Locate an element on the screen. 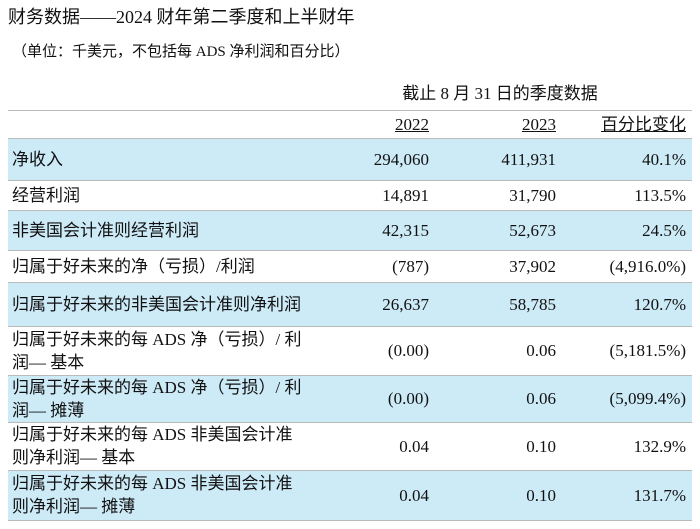 The height and width of the screenshot is (529, 700). value-cell: 113.5% is located at coordinates (627, 195).